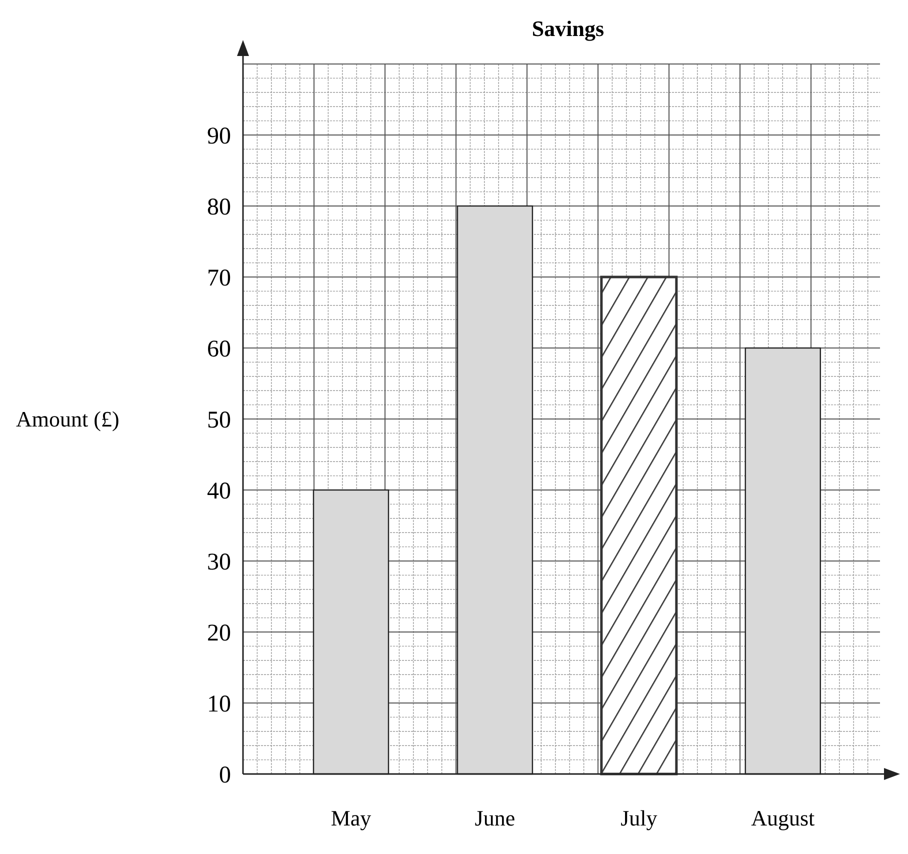 Image resolution: width=908 pixels, height=854 pixels. Describe the element at coordinates (219, 562) in the screenshot. I see `y-tick-label: 30` at that location.